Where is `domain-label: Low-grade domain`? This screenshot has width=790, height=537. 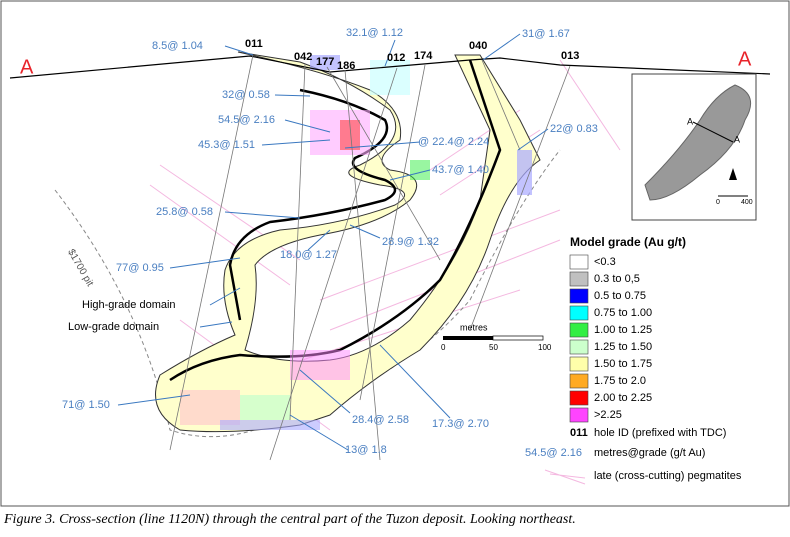 domain-label: Low-grade domain is located at coordinates (113, 327).